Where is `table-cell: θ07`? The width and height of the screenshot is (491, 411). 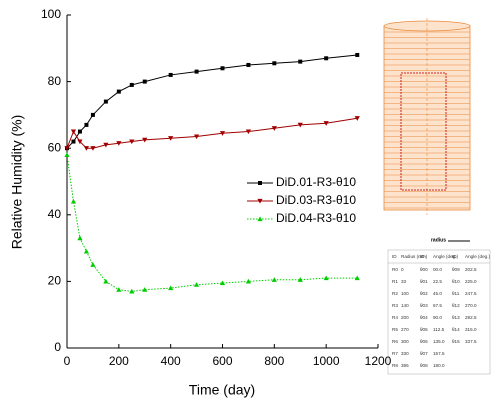
table-cell: θ07 is located at coordinates (424, 353).